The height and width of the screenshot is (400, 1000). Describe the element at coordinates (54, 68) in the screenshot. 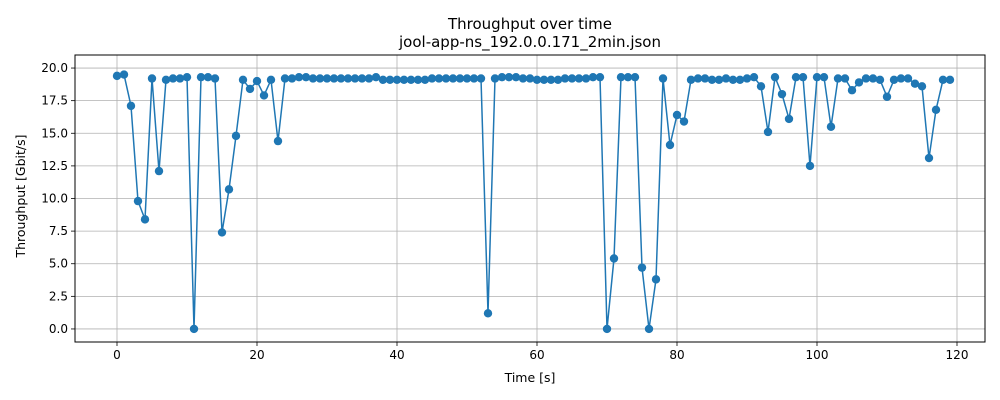

I see `y-tick-label: 20.0` at that location.